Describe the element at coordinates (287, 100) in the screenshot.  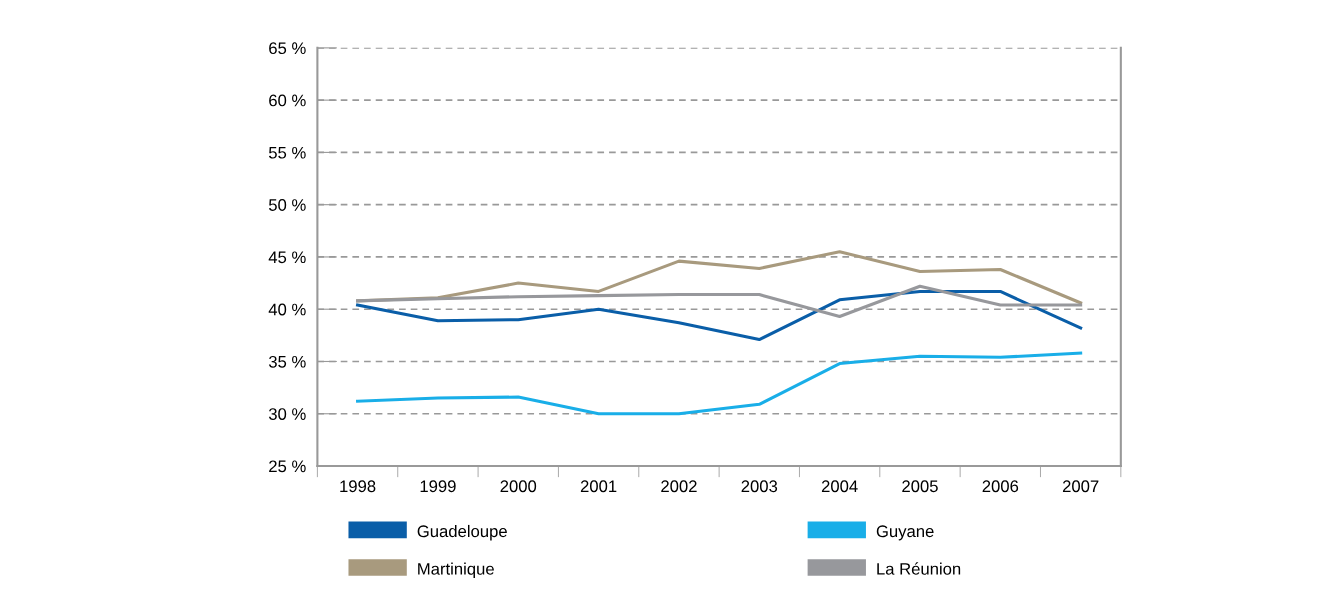
I see `y-tick-label: 60 %` at that location.